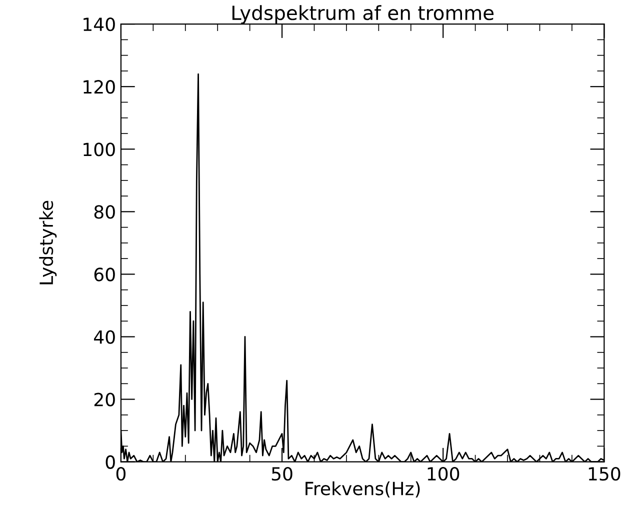 The width and height of the screenshot is (640, 512). Describe the element at coordinates (110, 462) in the screenshot. I see `y-tick-label: 0` at that location.